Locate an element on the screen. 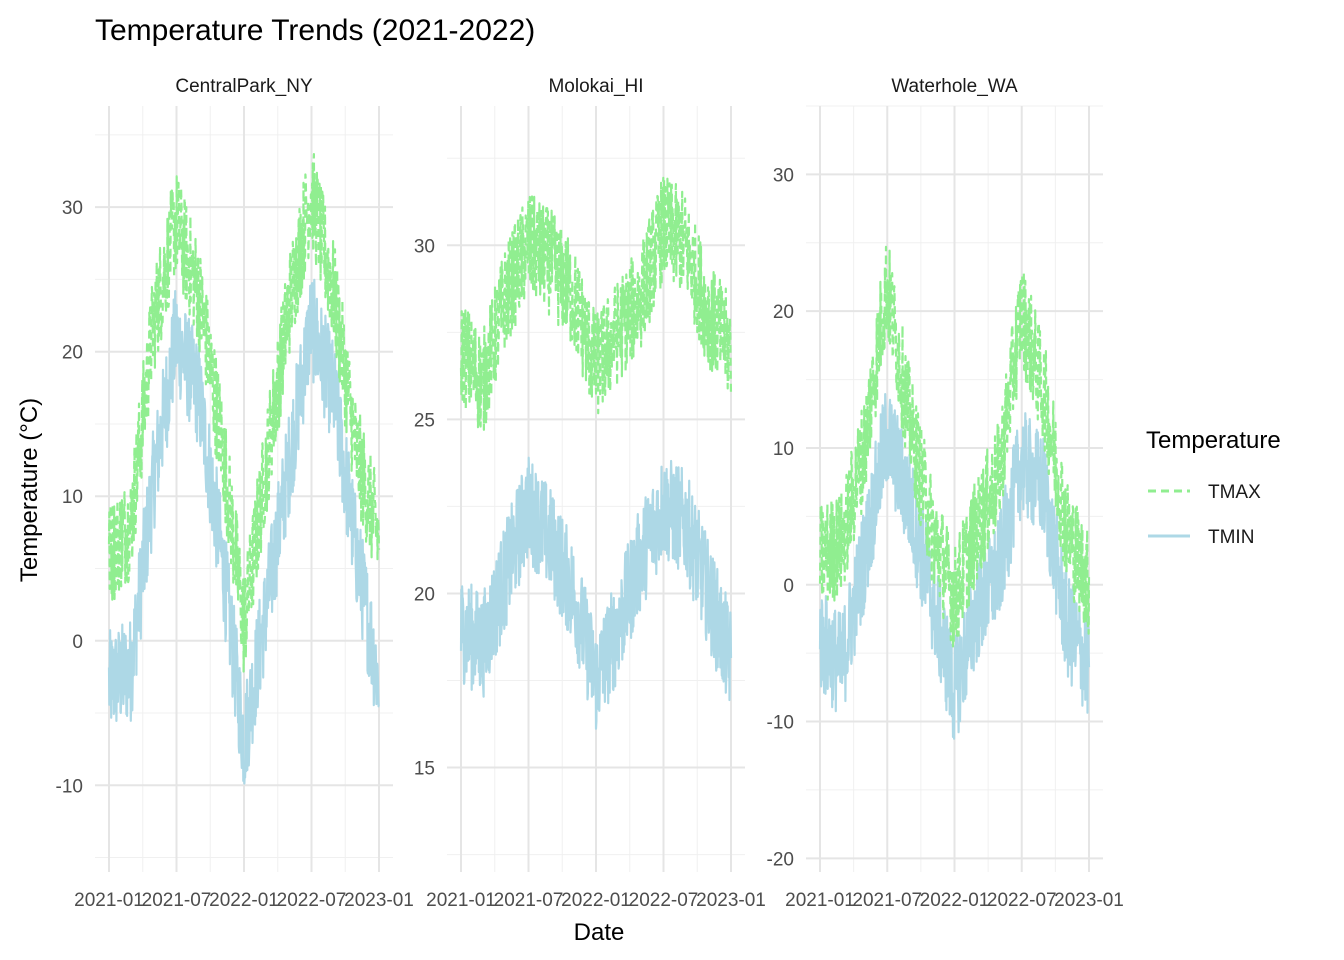 Image resolution: width=1344 pixels, height=960 pixels. legend-label-tmin: TMIN is located at coordinates (1231, 537).